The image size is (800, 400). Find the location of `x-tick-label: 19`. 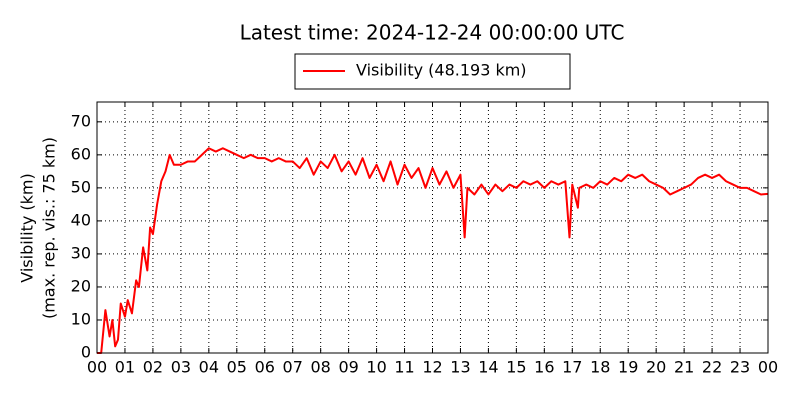

x-tick-label: 19 is located at coordinates (628, 367).